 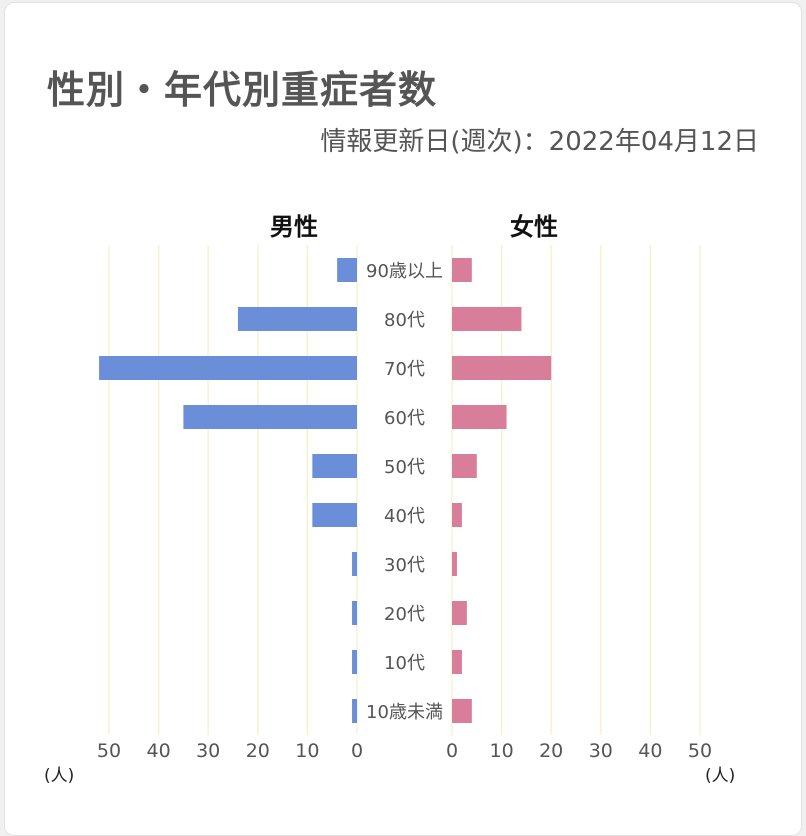 What do you see at coordinates (404, 565) in the screenshot?
I see `category-label: 30代` at bounding box center [404, 565].